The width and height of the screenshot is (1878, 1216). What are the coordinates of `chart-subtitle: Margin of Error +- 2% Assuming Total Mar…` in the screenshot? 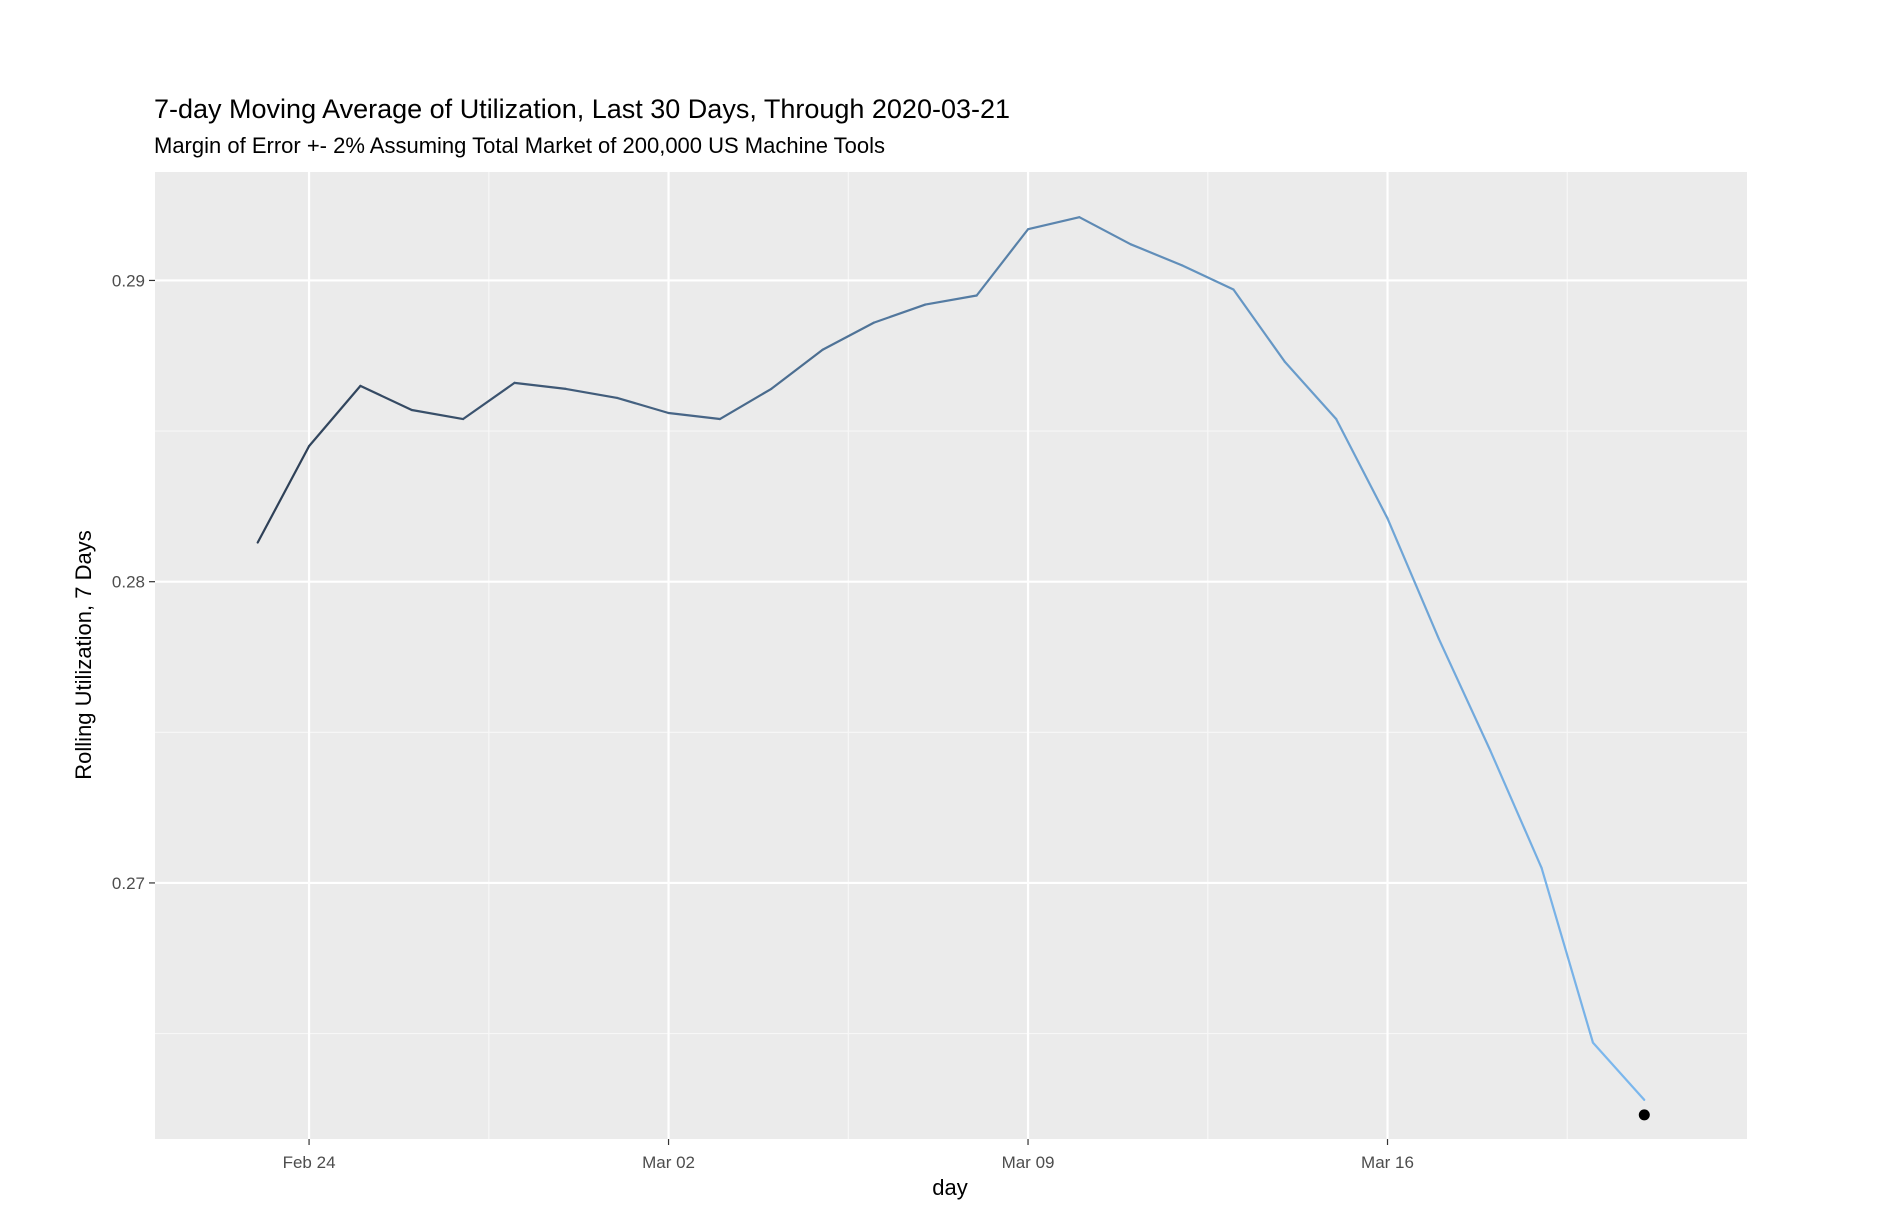 It's located at (519, 145).